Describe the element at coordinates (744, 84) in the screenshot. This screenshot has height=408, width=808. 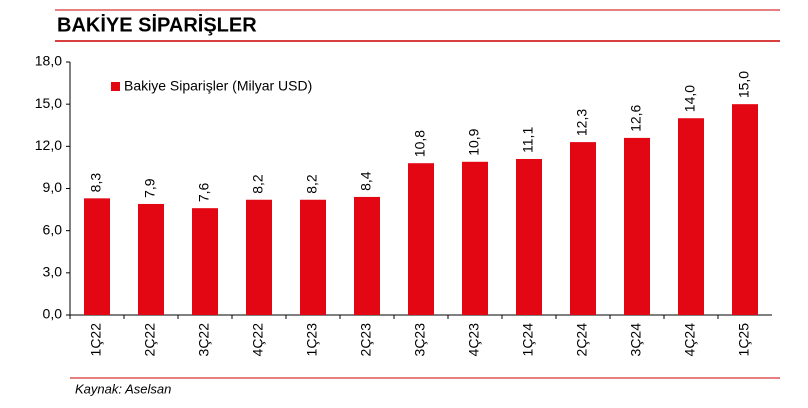
I see `value-label: 15,0` at that location.